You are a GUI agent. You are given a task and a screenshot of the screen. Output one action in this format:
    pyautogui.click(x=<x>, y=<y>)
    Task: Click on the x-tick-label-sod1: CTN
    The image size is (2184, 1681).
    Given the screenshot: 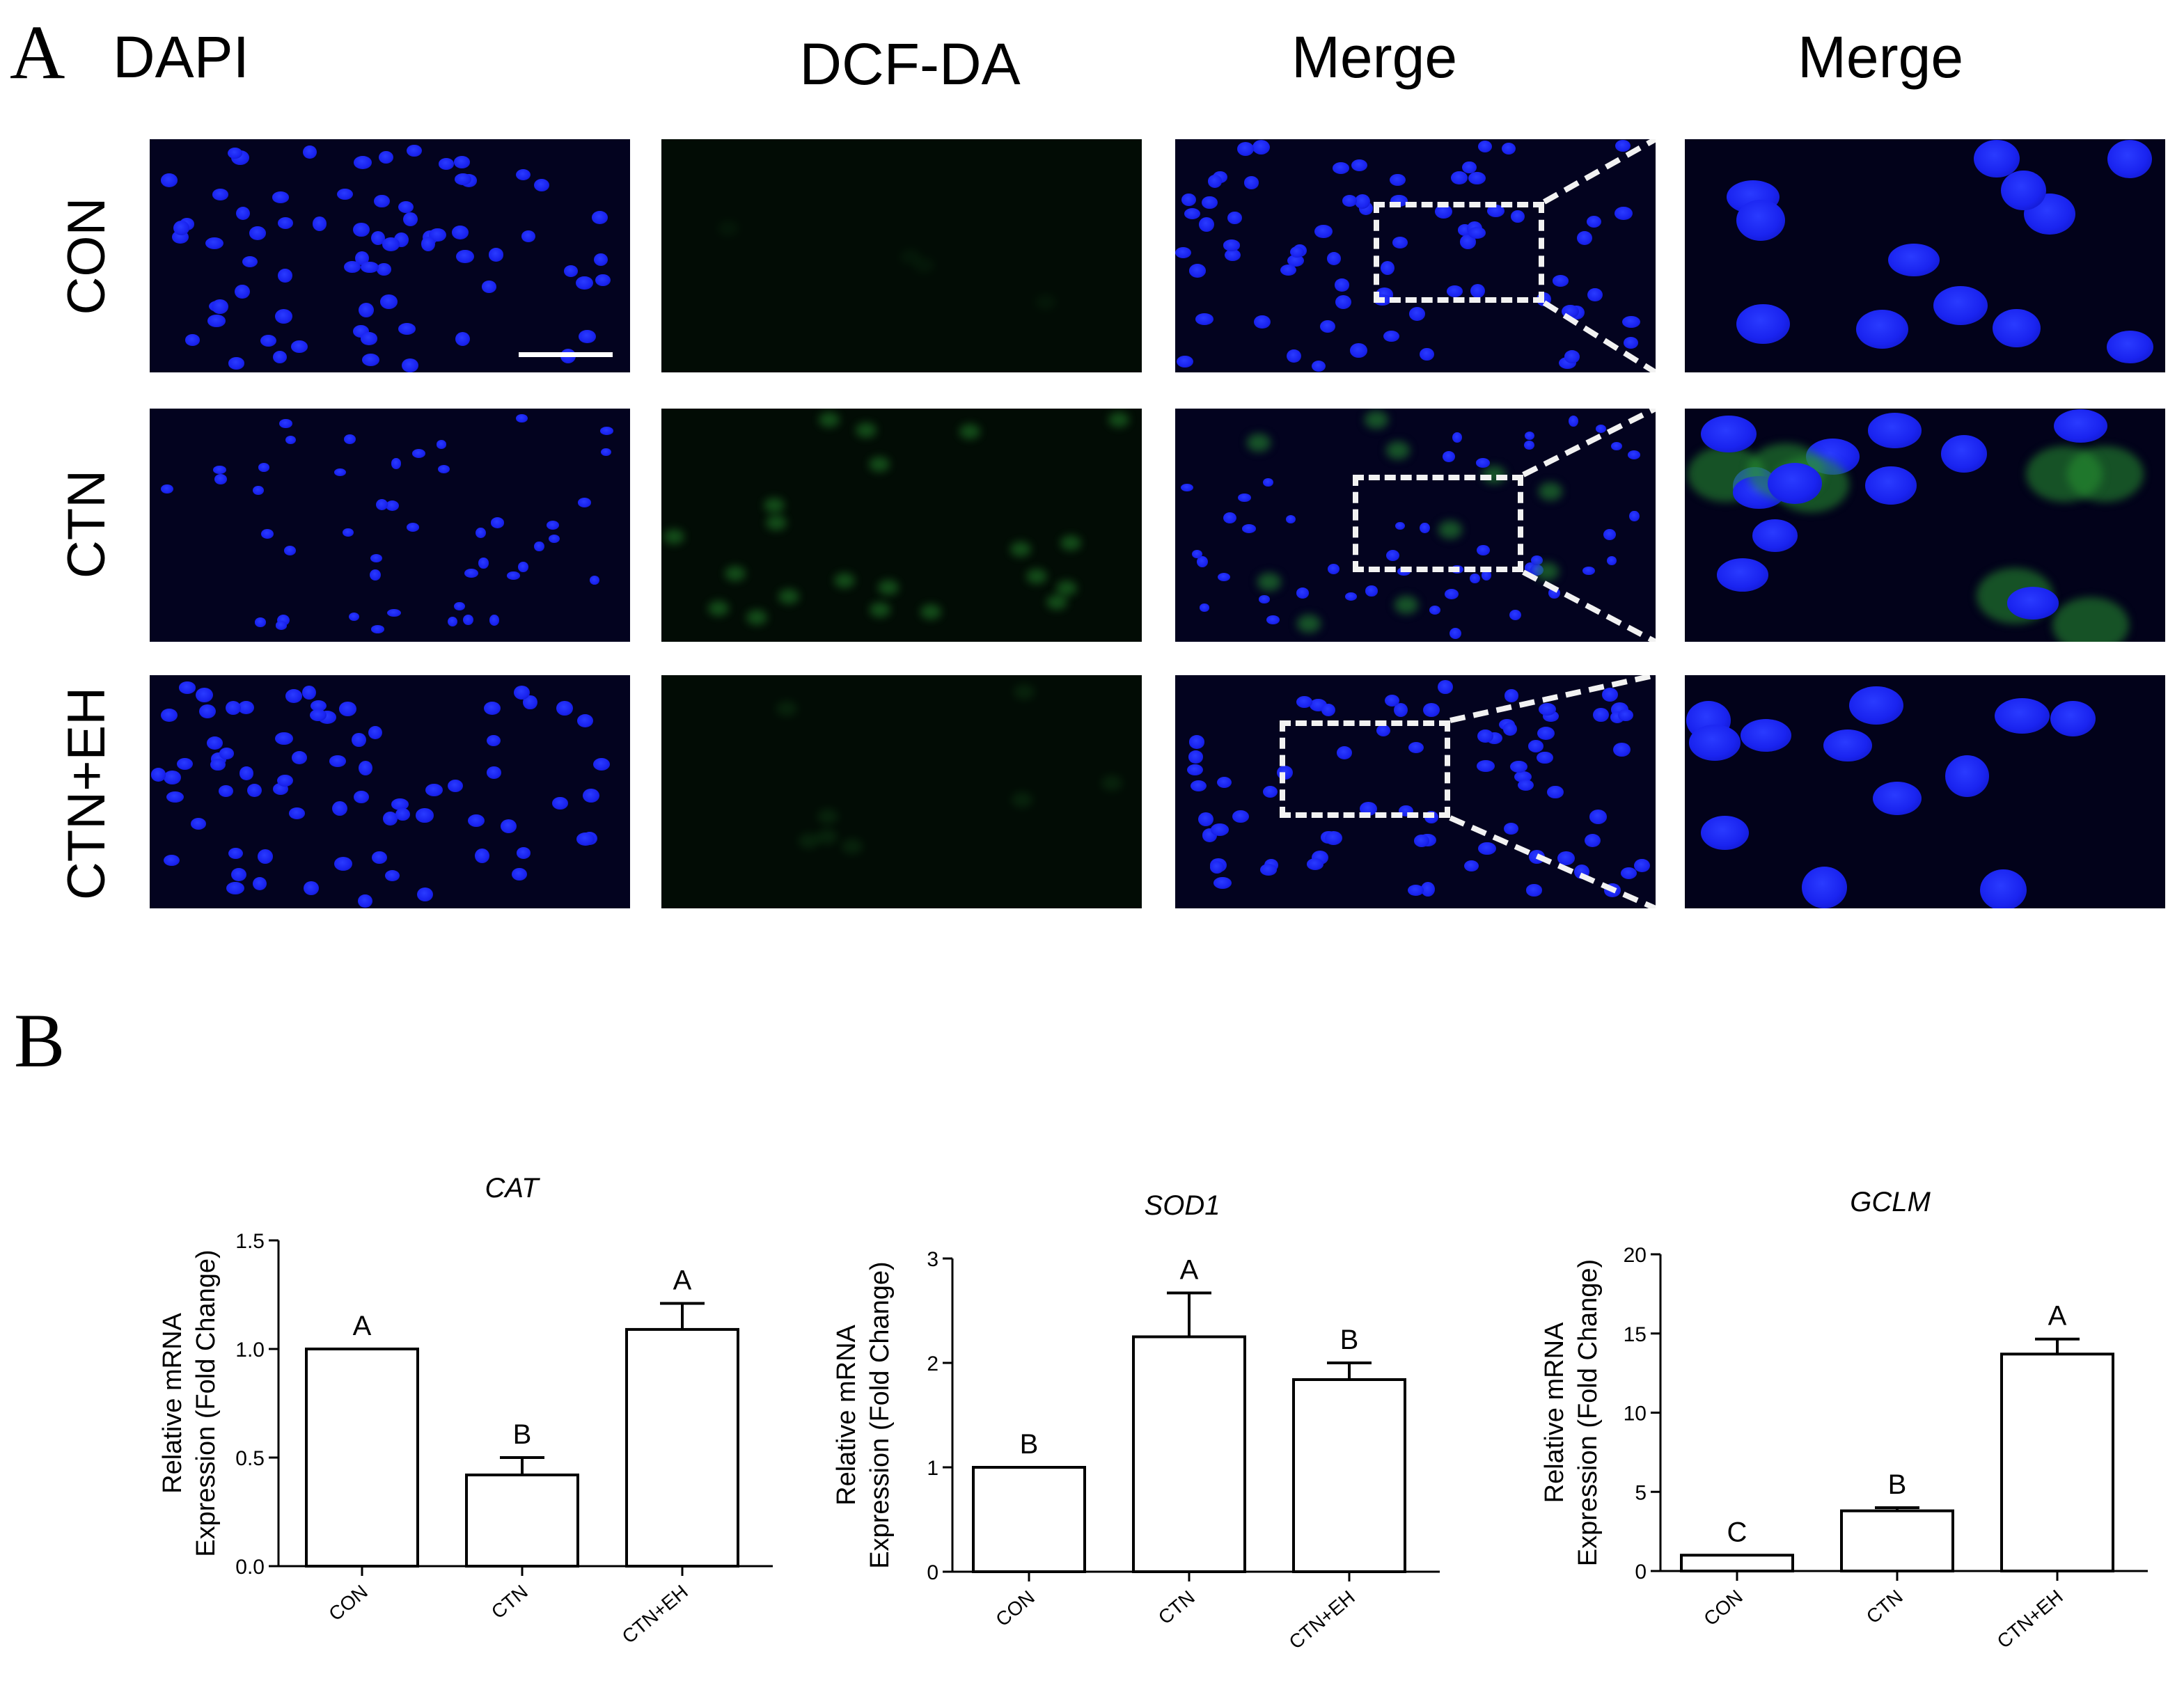 What is the action you would take?
    pyautogui.click(x=1176, y=1607)
    